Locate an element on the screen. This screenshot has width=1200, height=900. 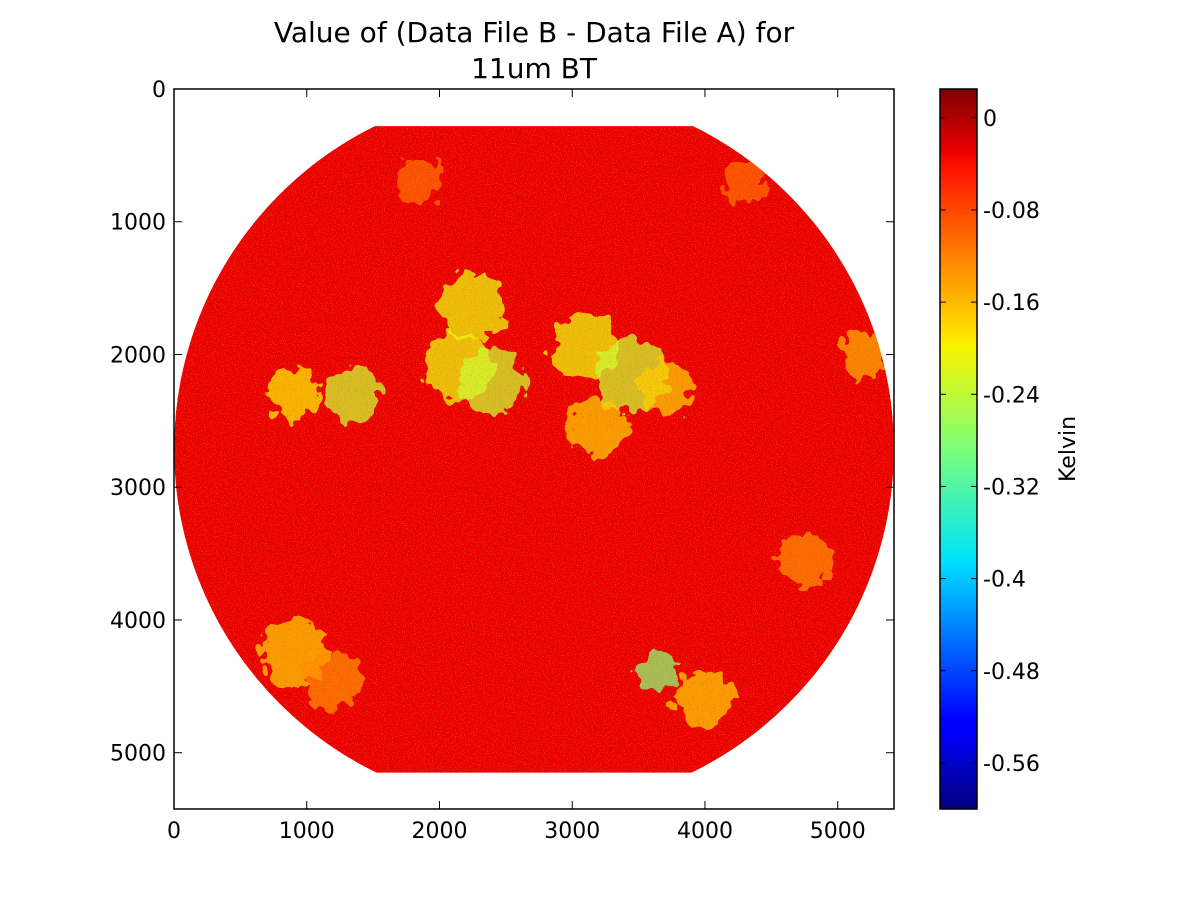
x-tick-label-3: 3000 is located at coordinates (572, 831).